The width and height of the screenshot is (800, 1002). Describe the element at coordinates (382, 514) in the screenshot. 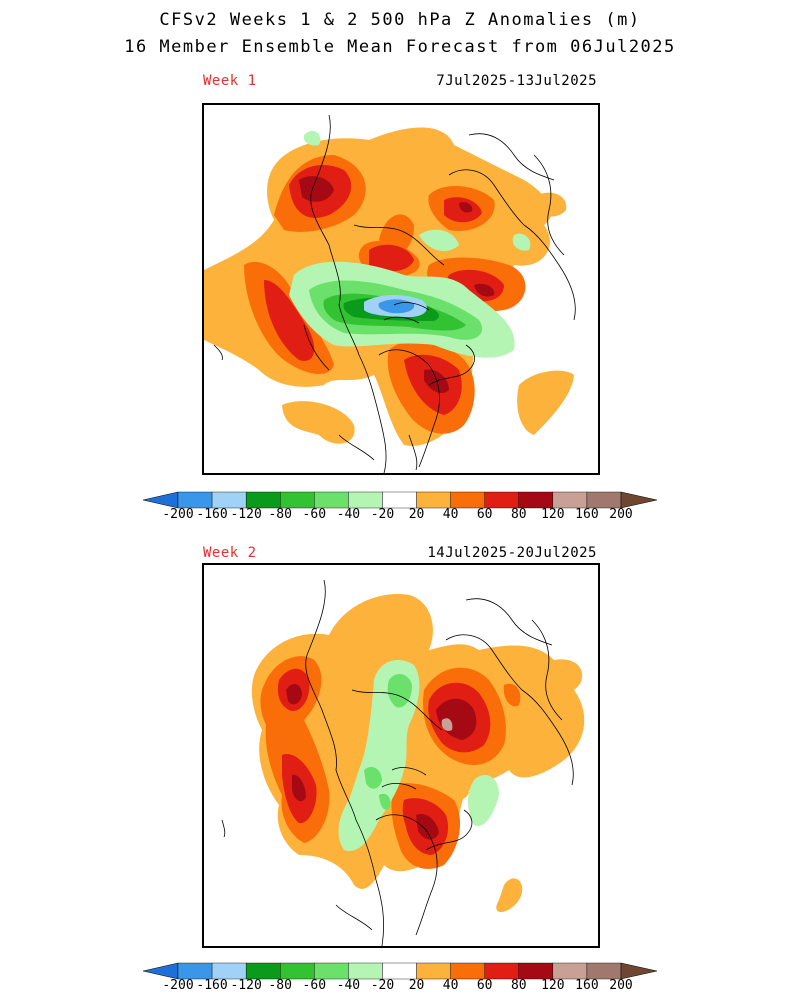

I see `colorbar1-tick-label: -20` at that location.